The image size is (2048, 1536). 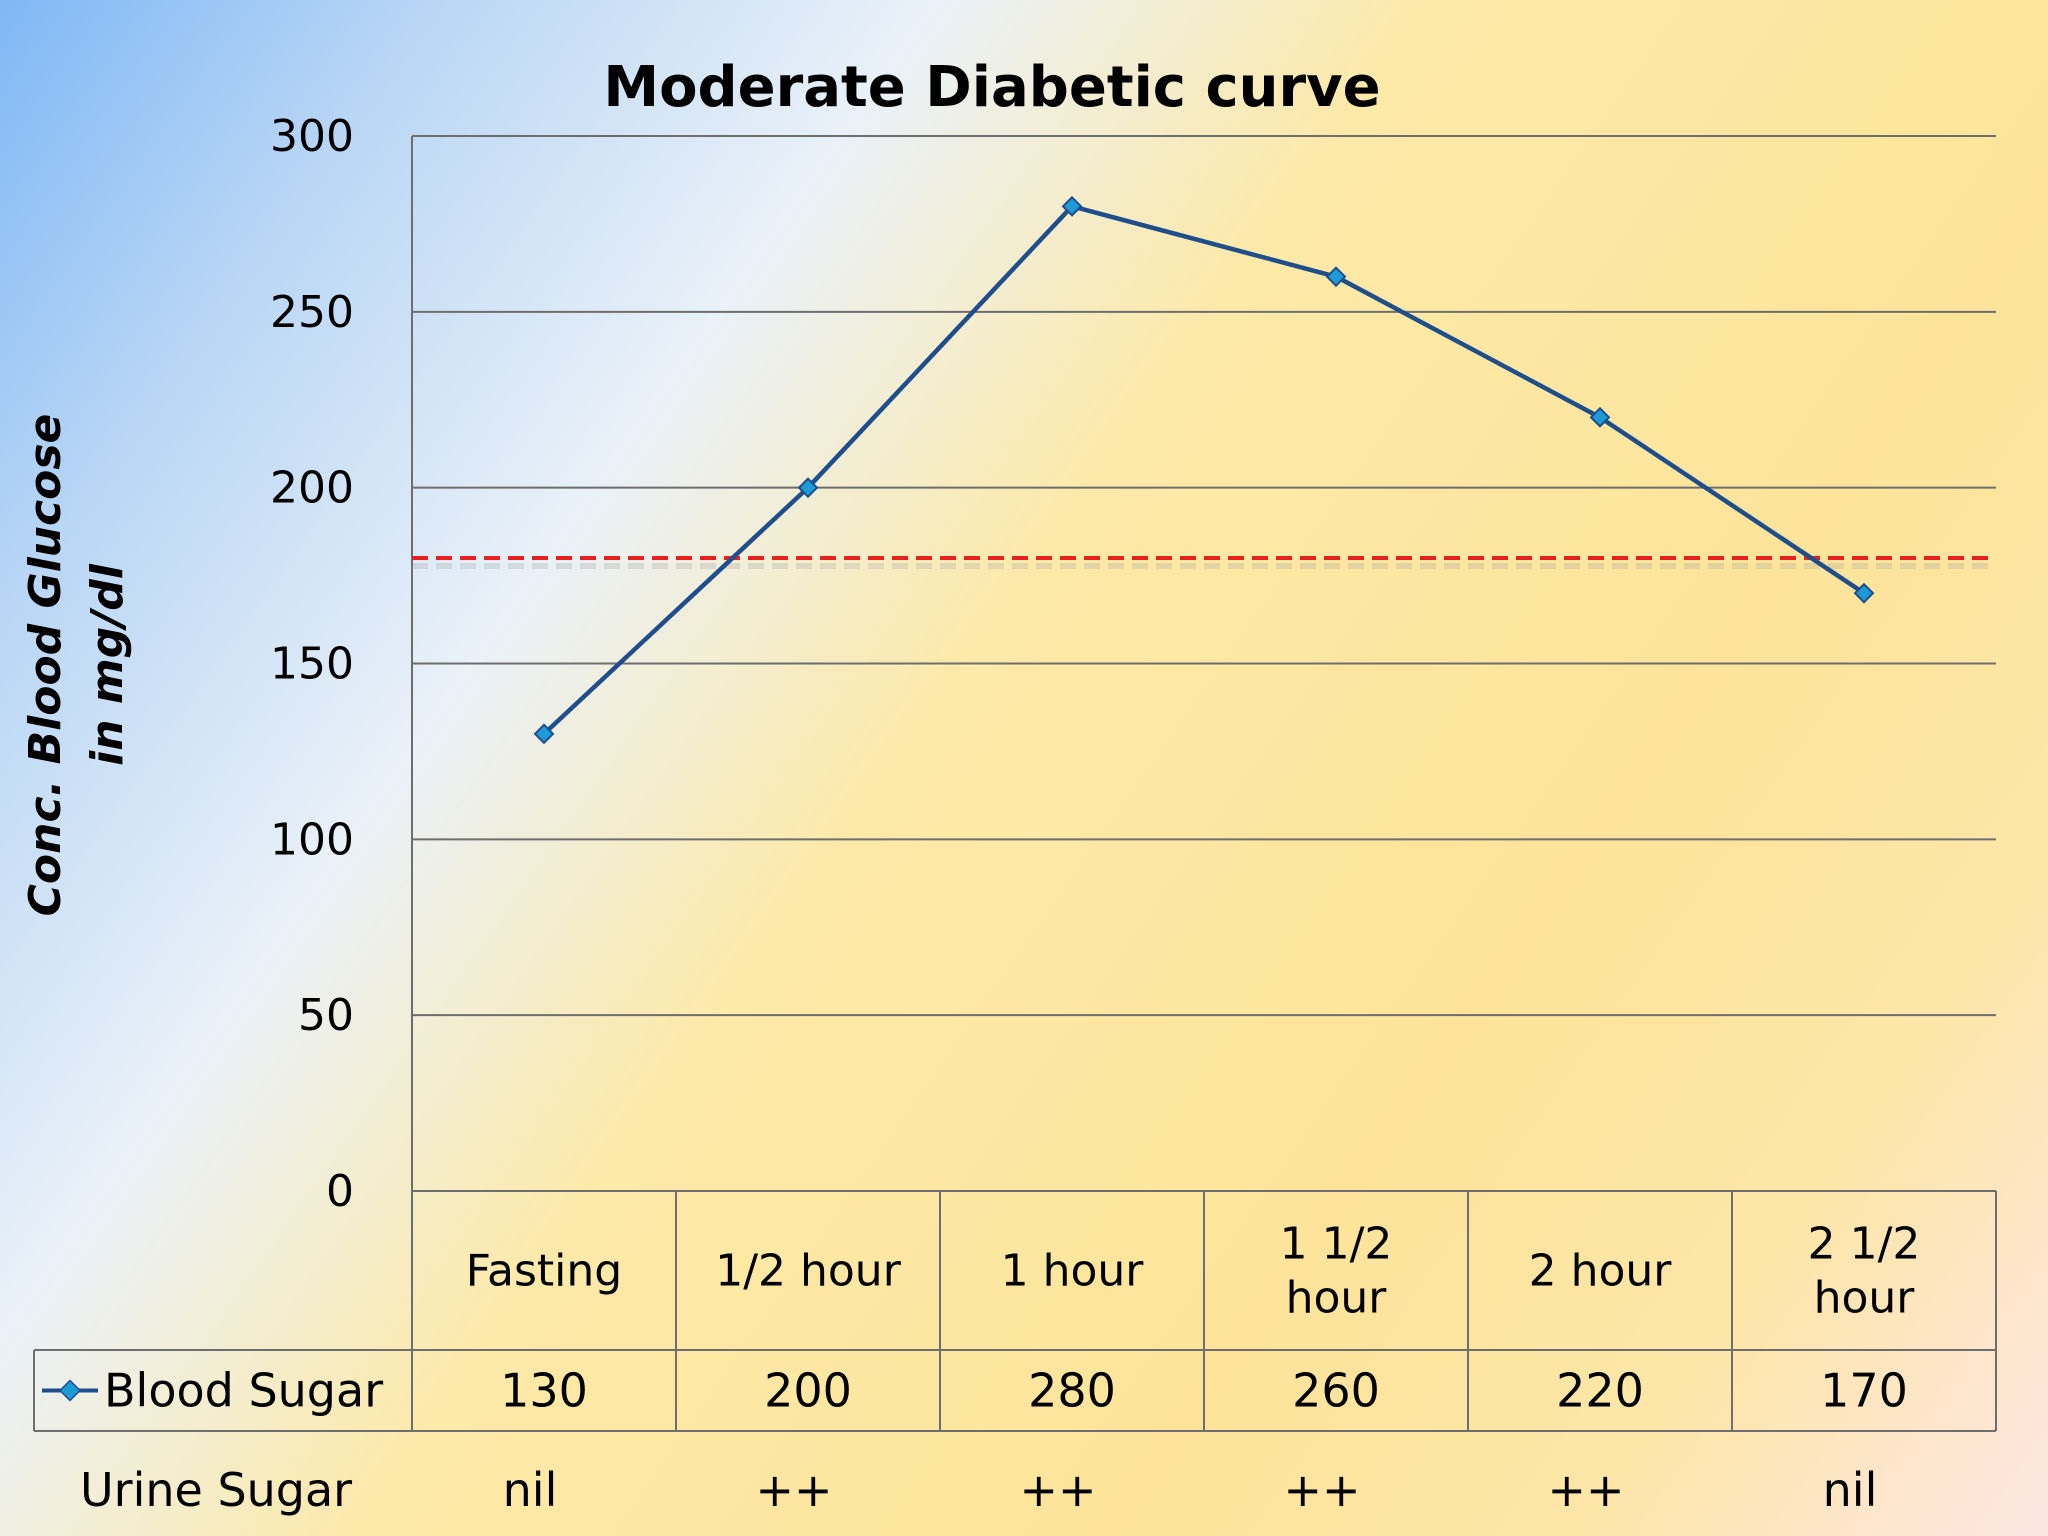 I want to click on y-tick-label: 100, so click(x=312, y=839).